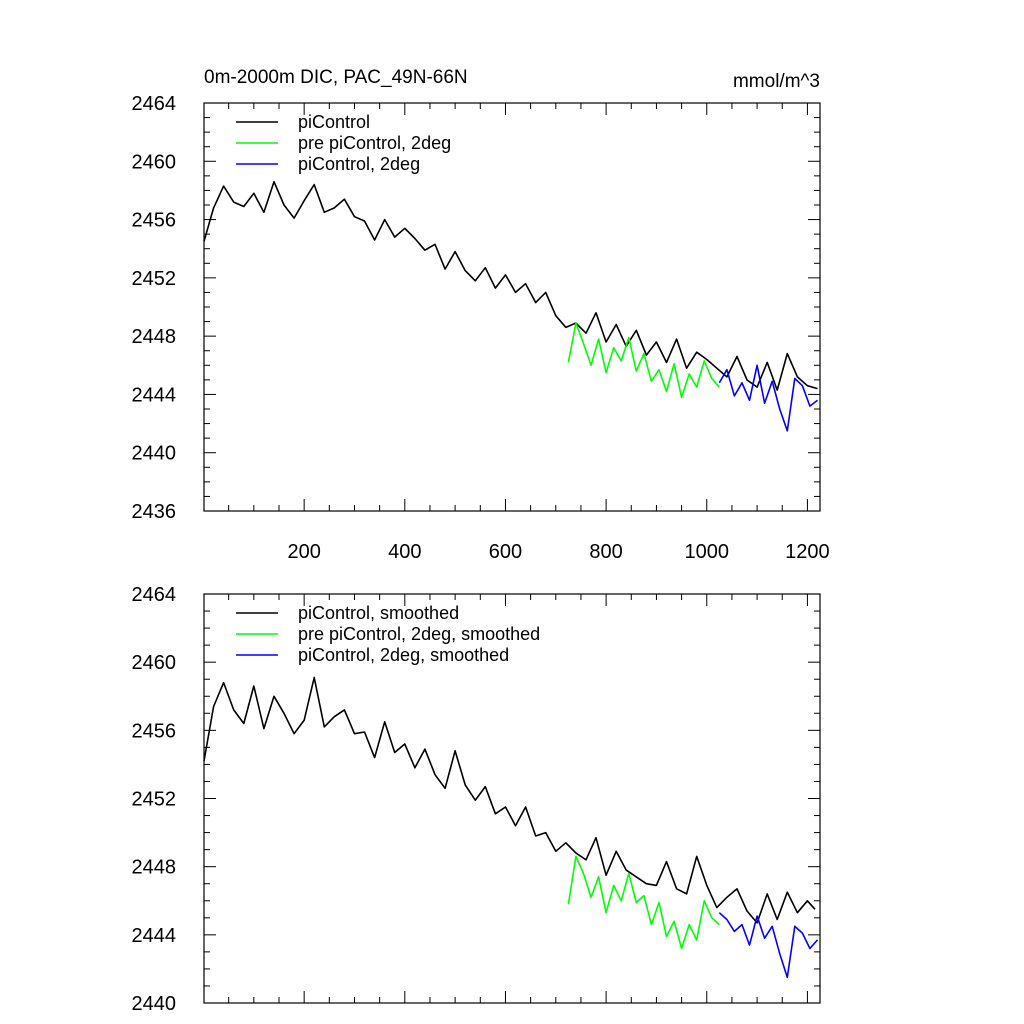 Image resolution: width=1024 pixels, height=1024 pixels. Describe the element at coordinates (419, 634) in the screenshot. I see `legend-label: pre piControl, 2deg, smoothed` at that location.